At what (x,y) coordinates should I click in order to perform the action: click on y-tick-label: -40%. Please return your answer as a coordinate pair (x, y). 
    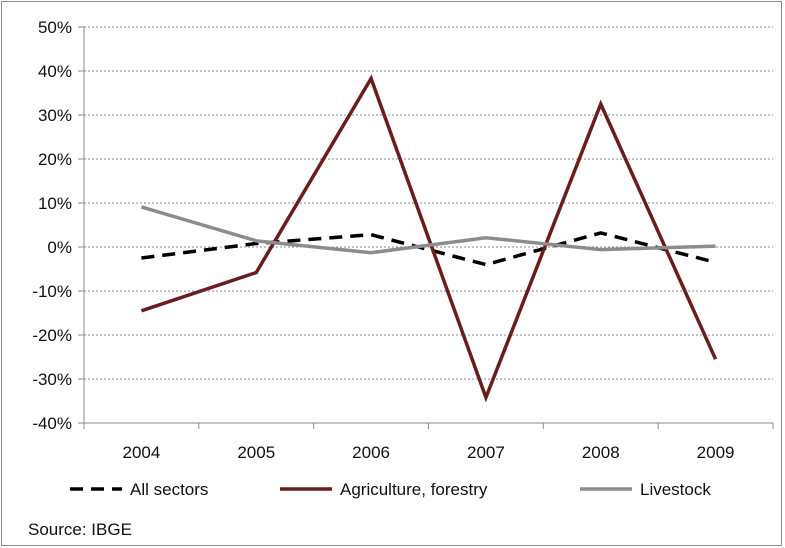
    Looking at the image, I should click on (52, 423).